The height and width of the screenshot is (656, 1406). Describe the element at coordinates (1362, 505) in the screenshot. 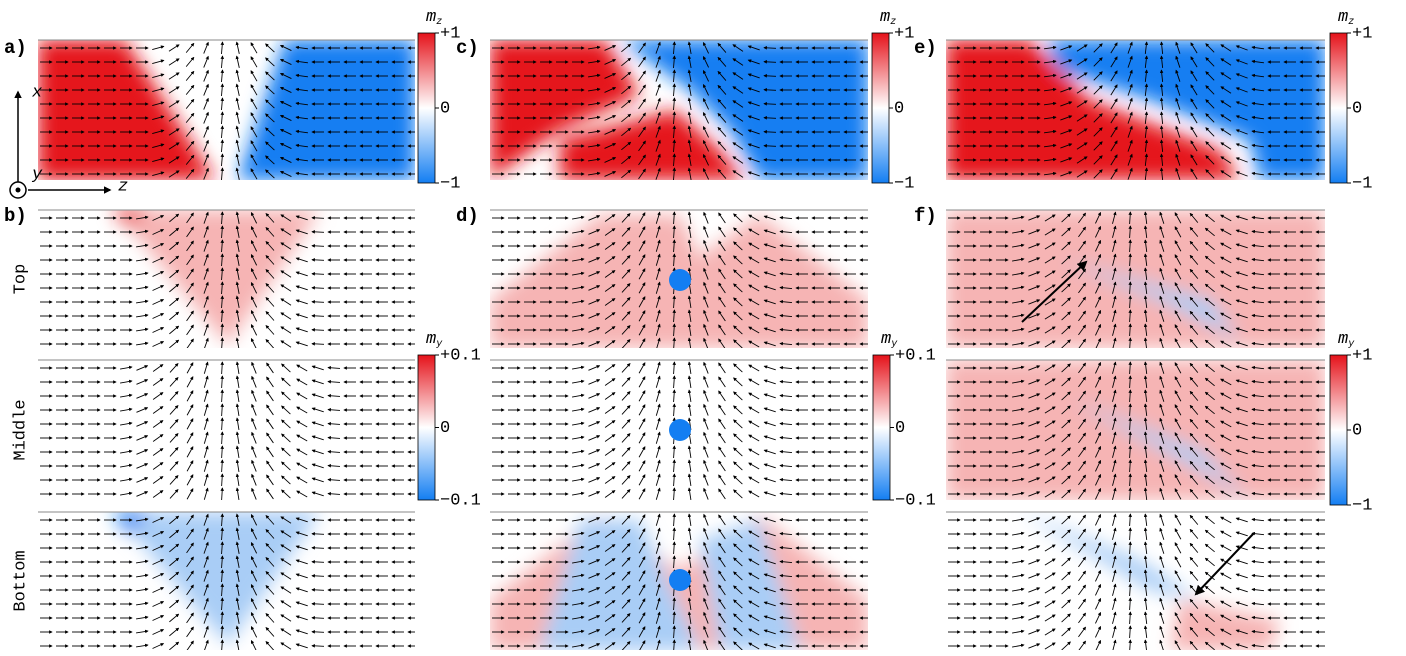

I see `colorbar-tick-label: −1` at that location.